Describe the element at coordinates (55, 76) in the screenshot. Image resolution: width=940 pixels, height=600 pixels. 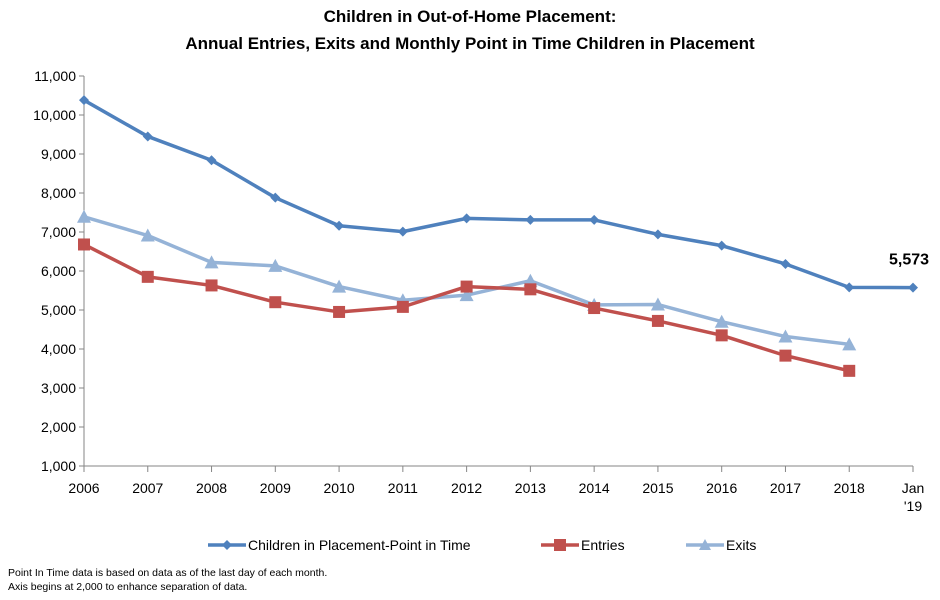
I see `y-tick-label: 11,000` at that location.